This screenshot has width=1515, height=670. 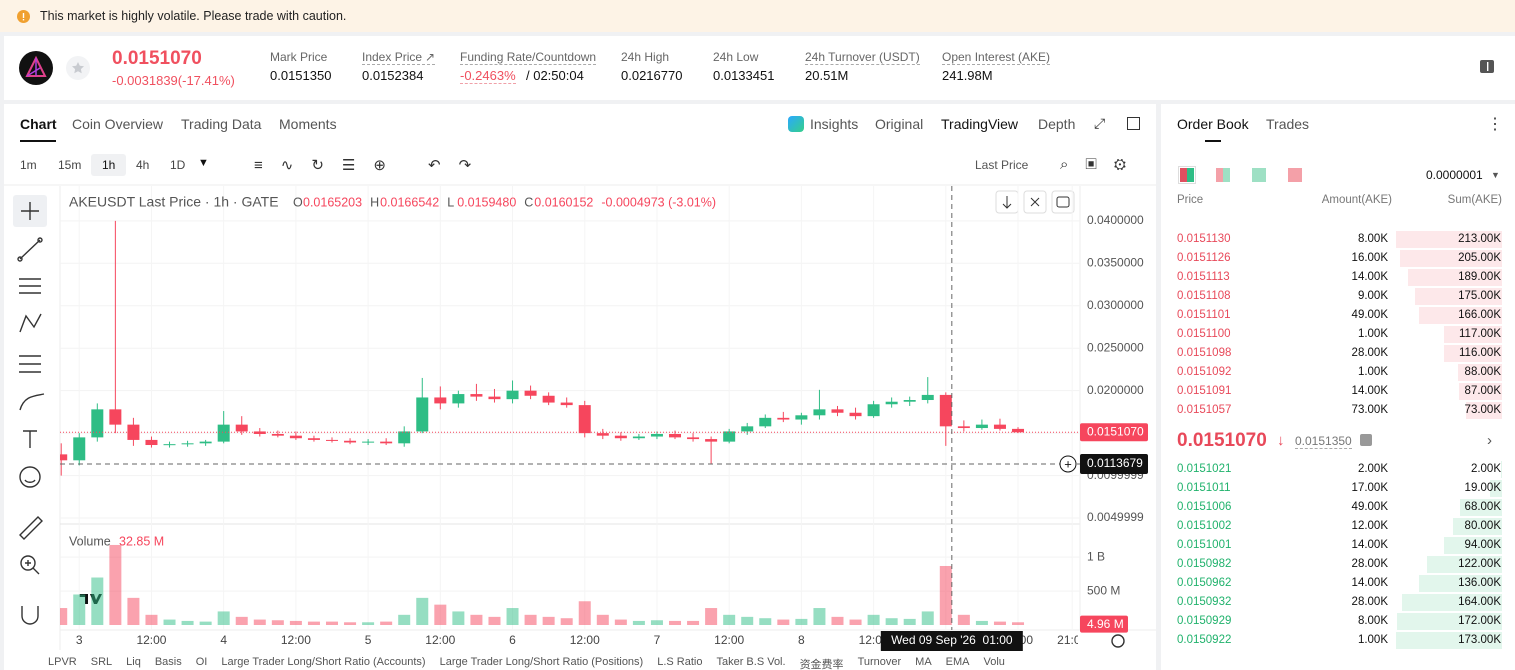 I want to click on indicator-chip: Liq, so click(x=133, y=662).